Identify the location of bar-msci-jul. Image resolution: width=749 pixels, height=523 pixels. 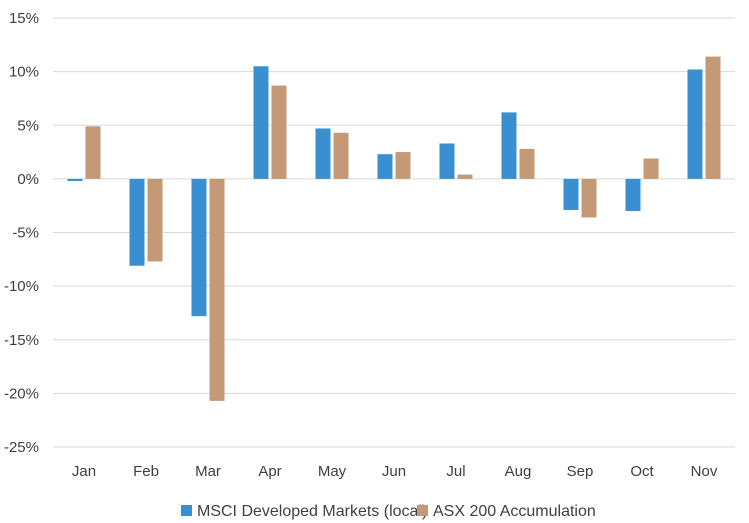
(447, 161).